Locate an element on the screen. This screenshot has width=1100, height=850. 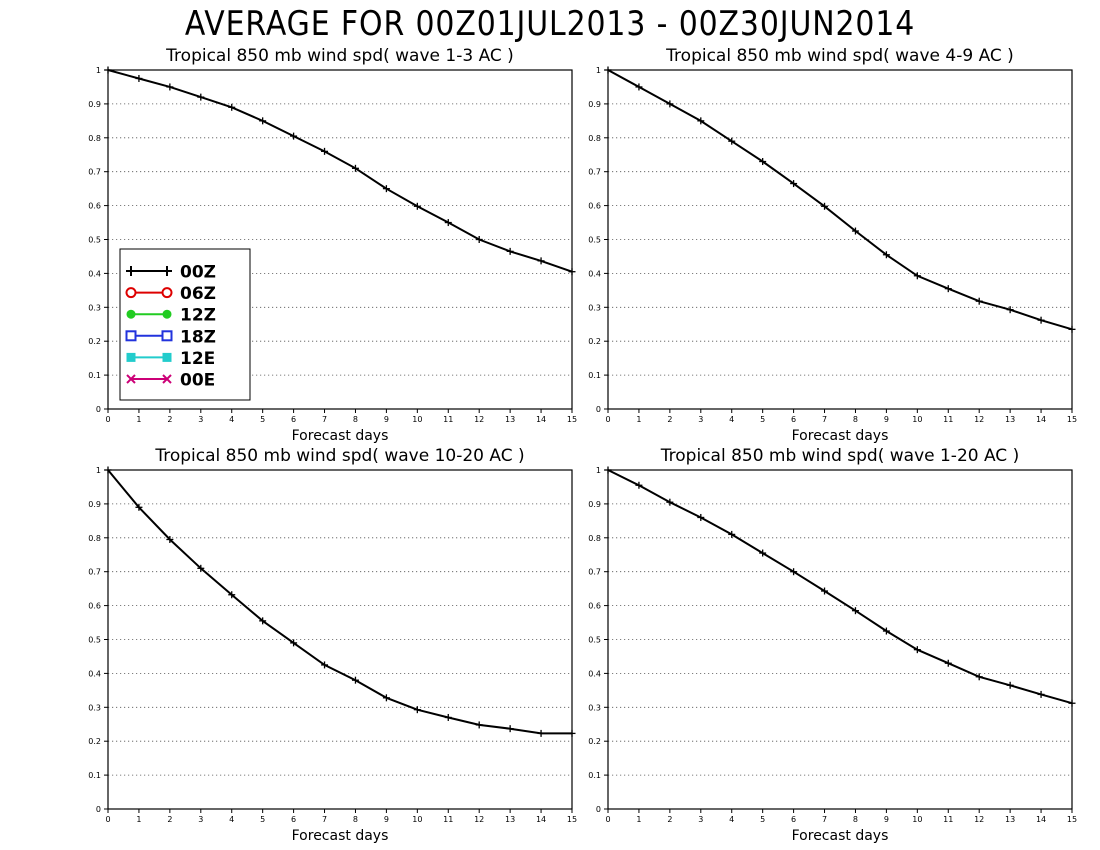
x-tick-label: 5 is located at coordinates (762, 819).